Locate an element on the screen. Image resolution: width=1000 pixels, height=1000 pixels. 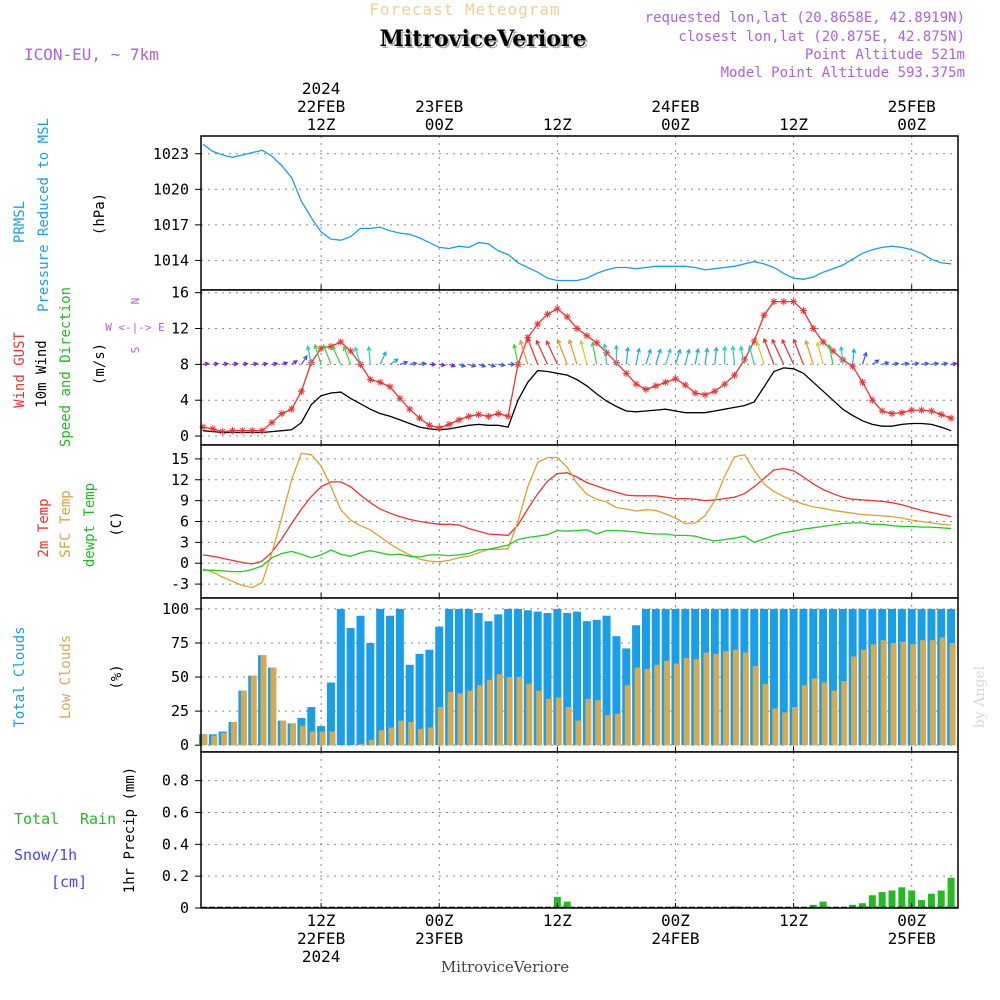
panel-background is located at coordinates (579, 830).